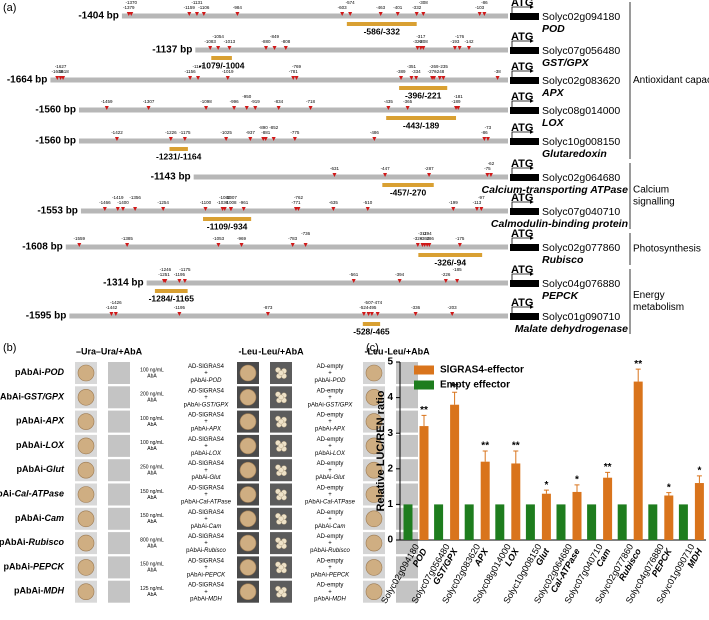  I want to click on site-label: -1156, so click(191, 71).